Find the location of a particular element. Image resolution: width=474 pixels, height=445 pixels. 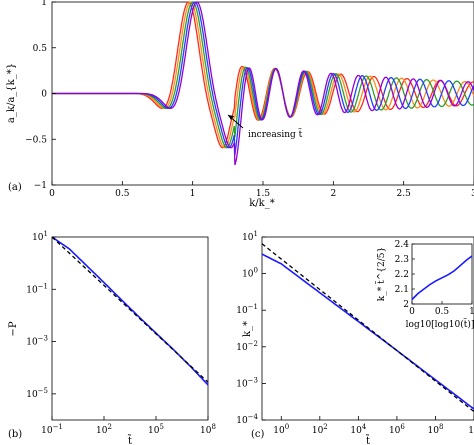

panel-c-xtick-label: 10⁴ is located at coordinates (358, 429).